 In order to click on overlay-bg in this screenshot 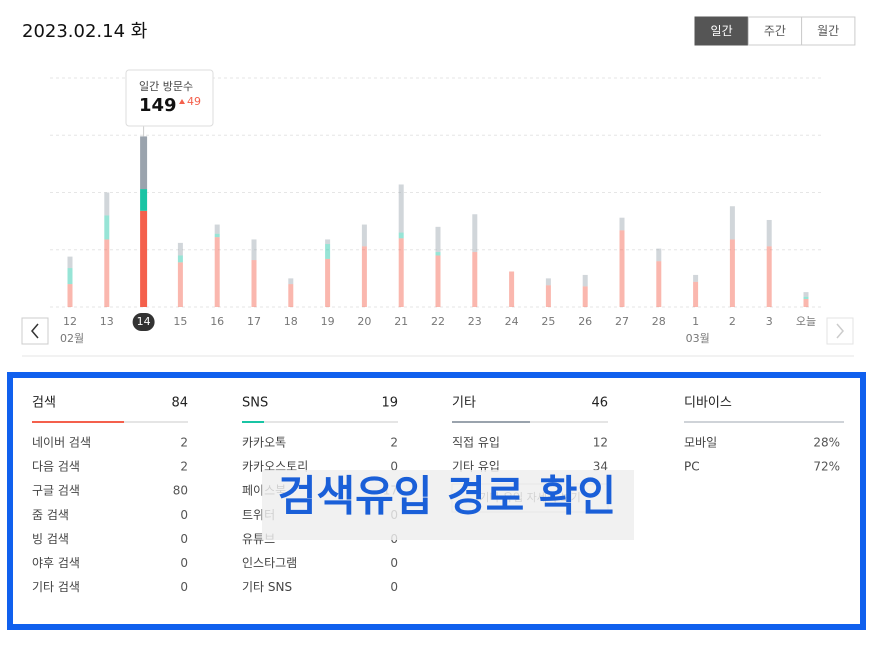, I will do `click(448, 505)`.